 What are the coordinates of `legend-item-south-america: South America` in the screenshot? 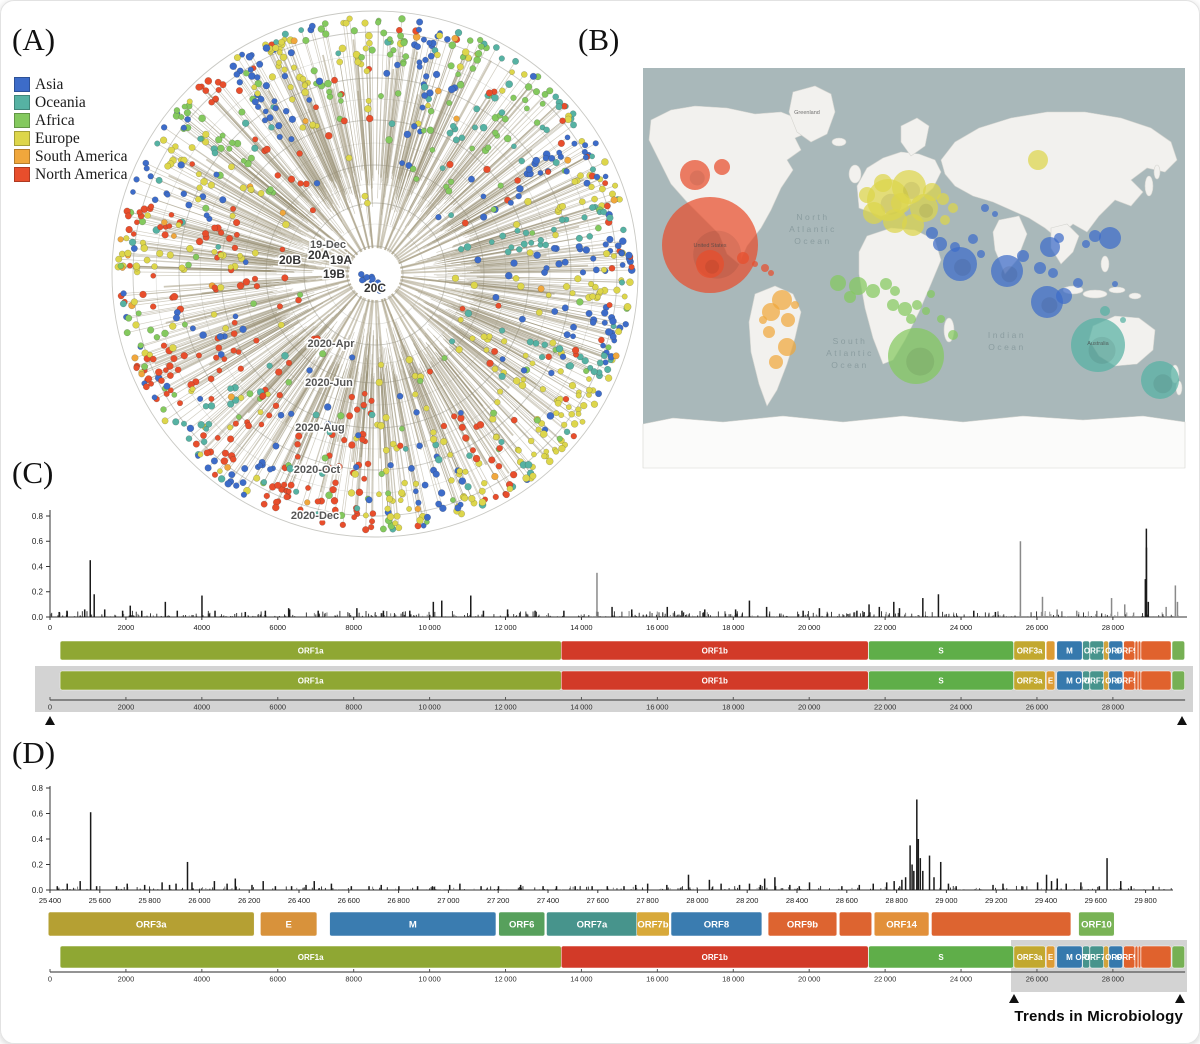 It's located at (71, 156).